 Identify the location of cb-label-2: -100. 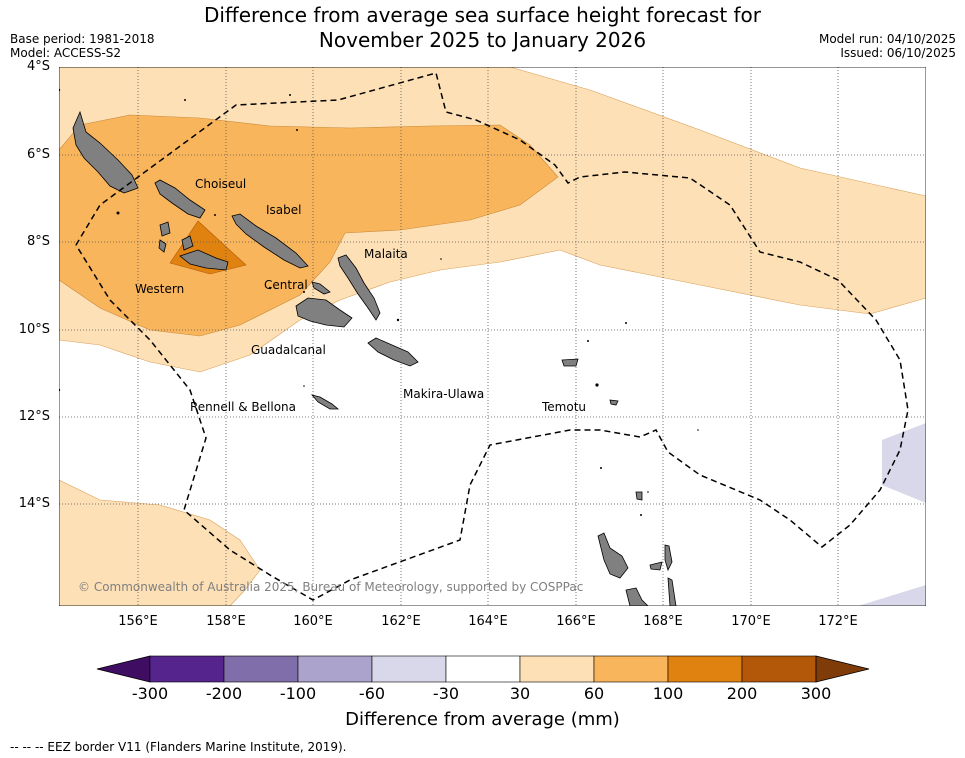
(298, 693).